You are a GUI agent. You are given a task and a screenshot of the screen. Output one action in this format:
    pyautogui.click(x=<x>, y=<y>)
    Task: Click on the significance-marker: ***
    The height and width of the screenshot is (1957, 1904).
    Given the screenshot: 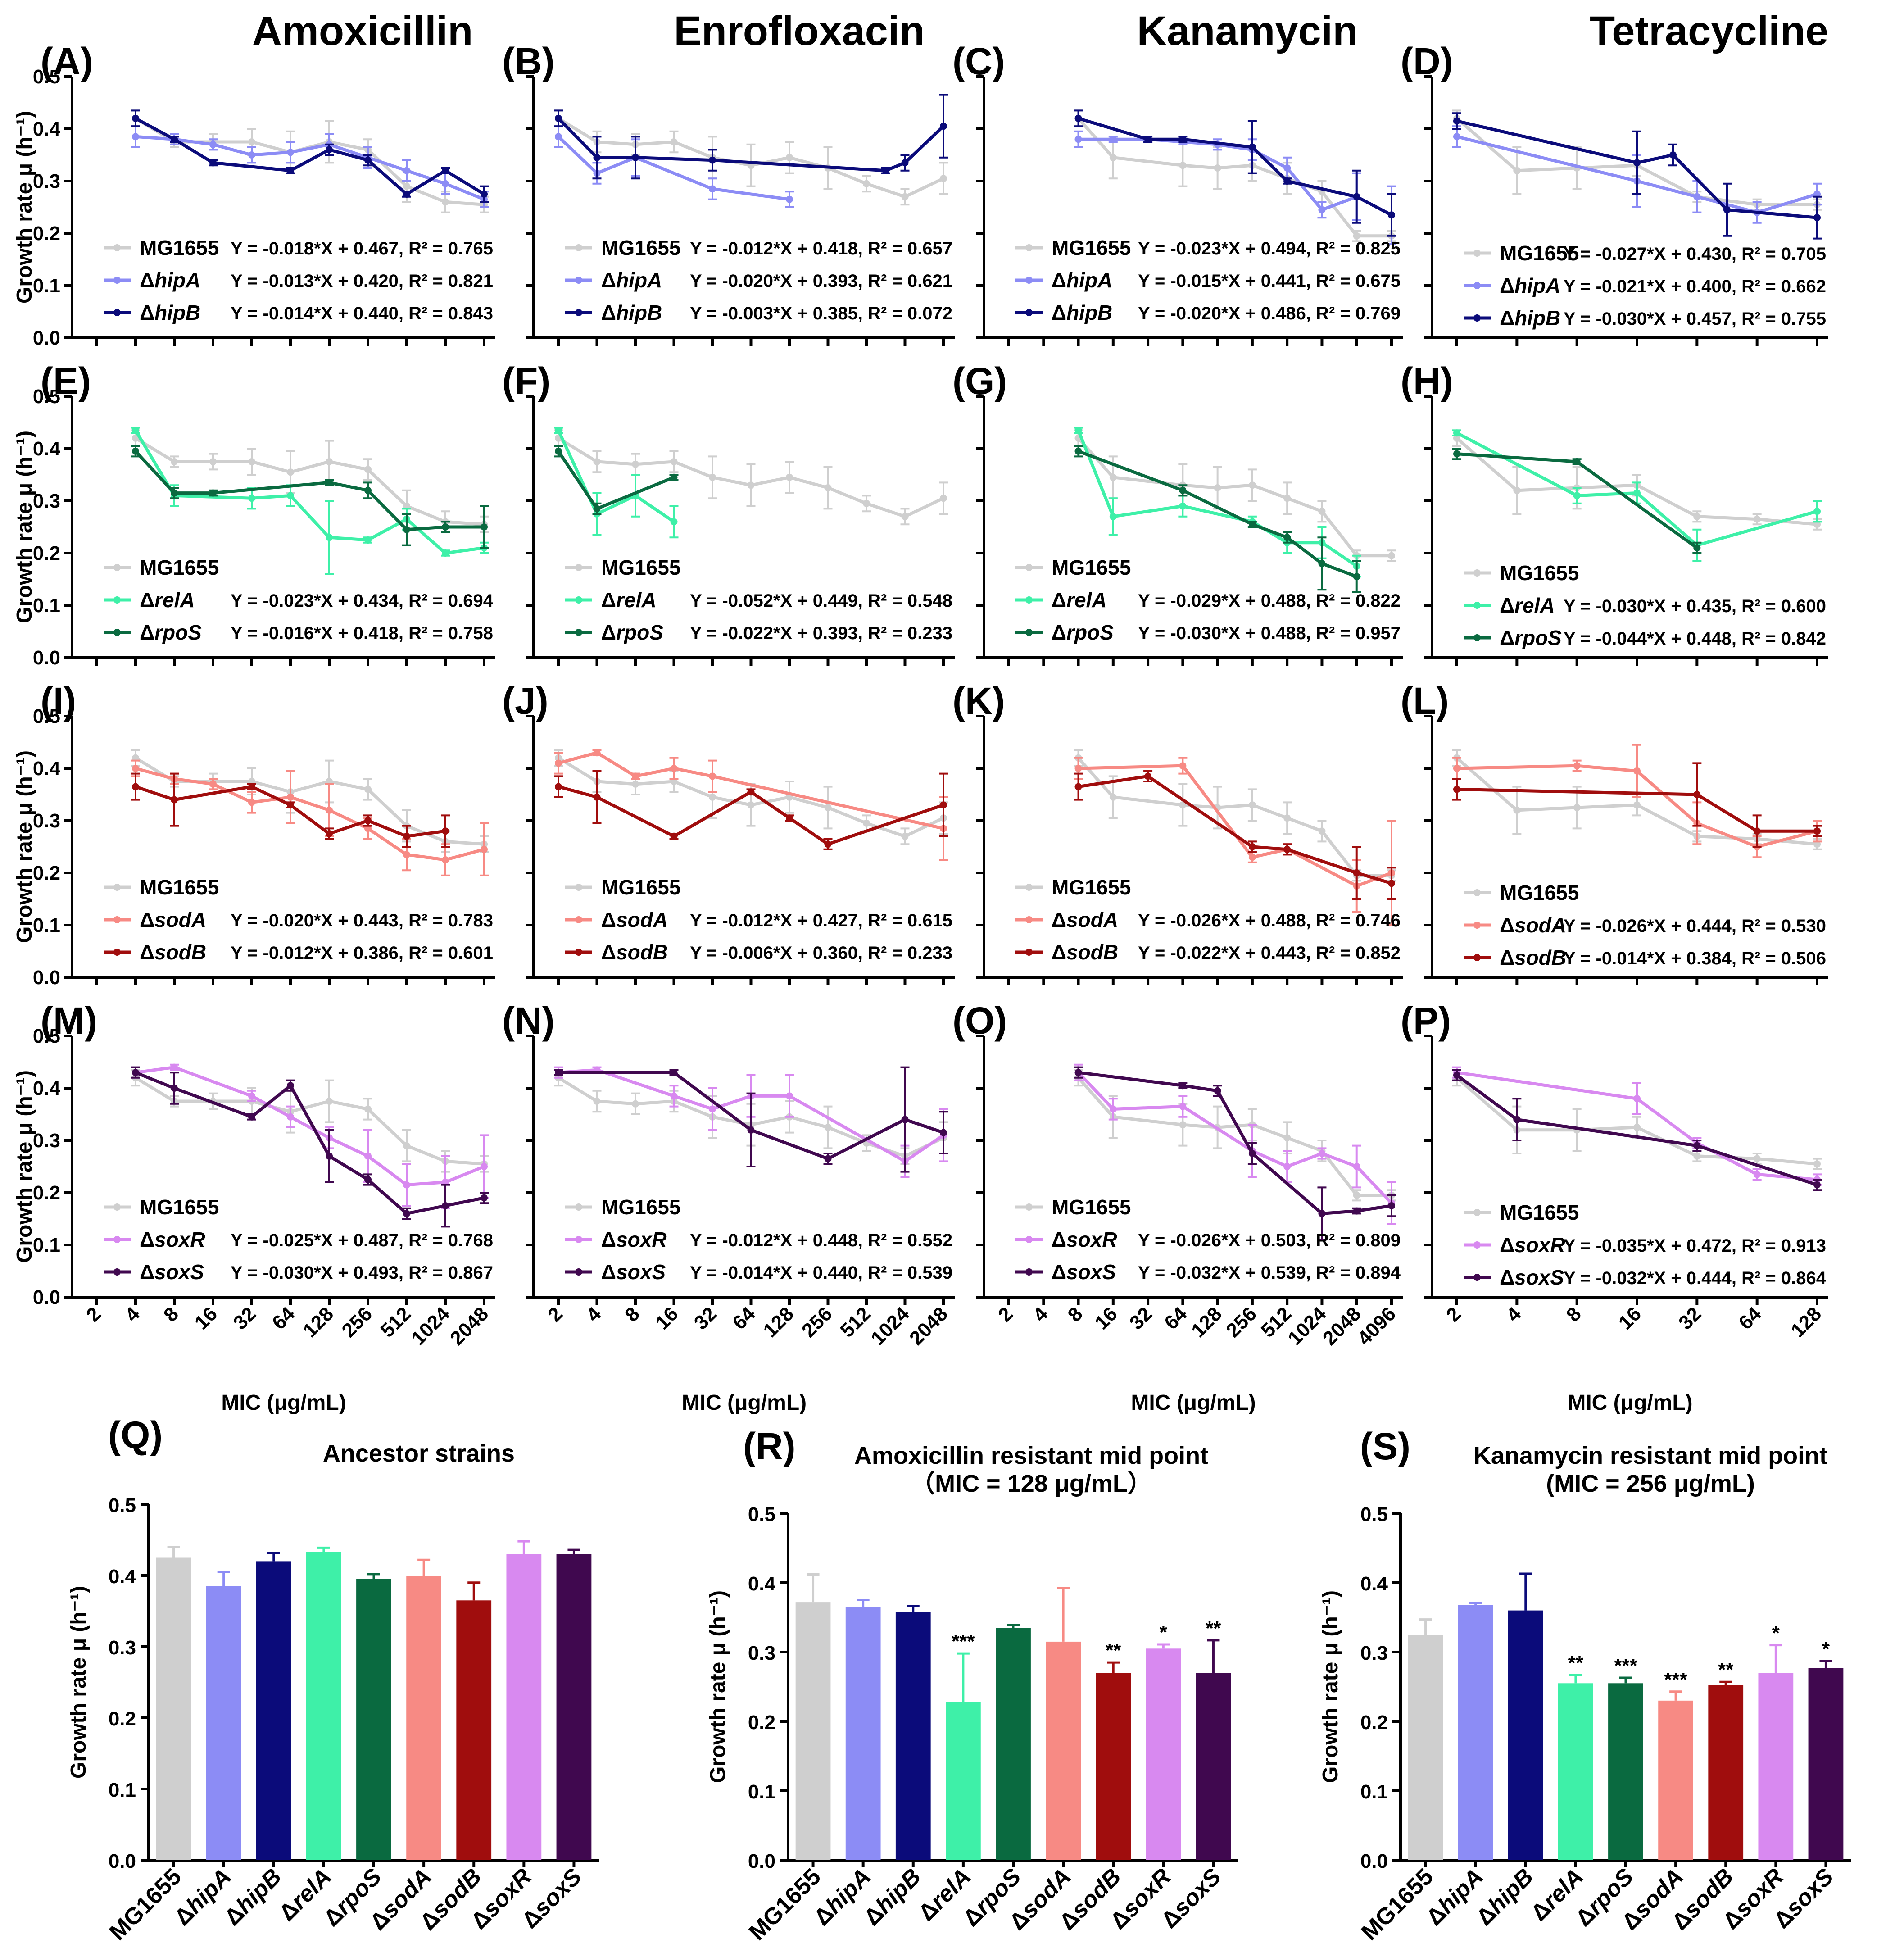 What is the action you would take?
    pyautogui.click(x=1675, y=1680)
    